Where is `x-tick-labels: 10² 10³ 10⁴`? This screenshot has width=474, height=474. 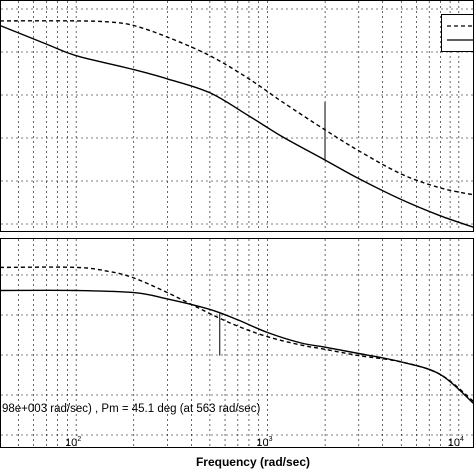 x-tick-labels: 10² 10³ 10⁴ is located at coordinates (264, 442).